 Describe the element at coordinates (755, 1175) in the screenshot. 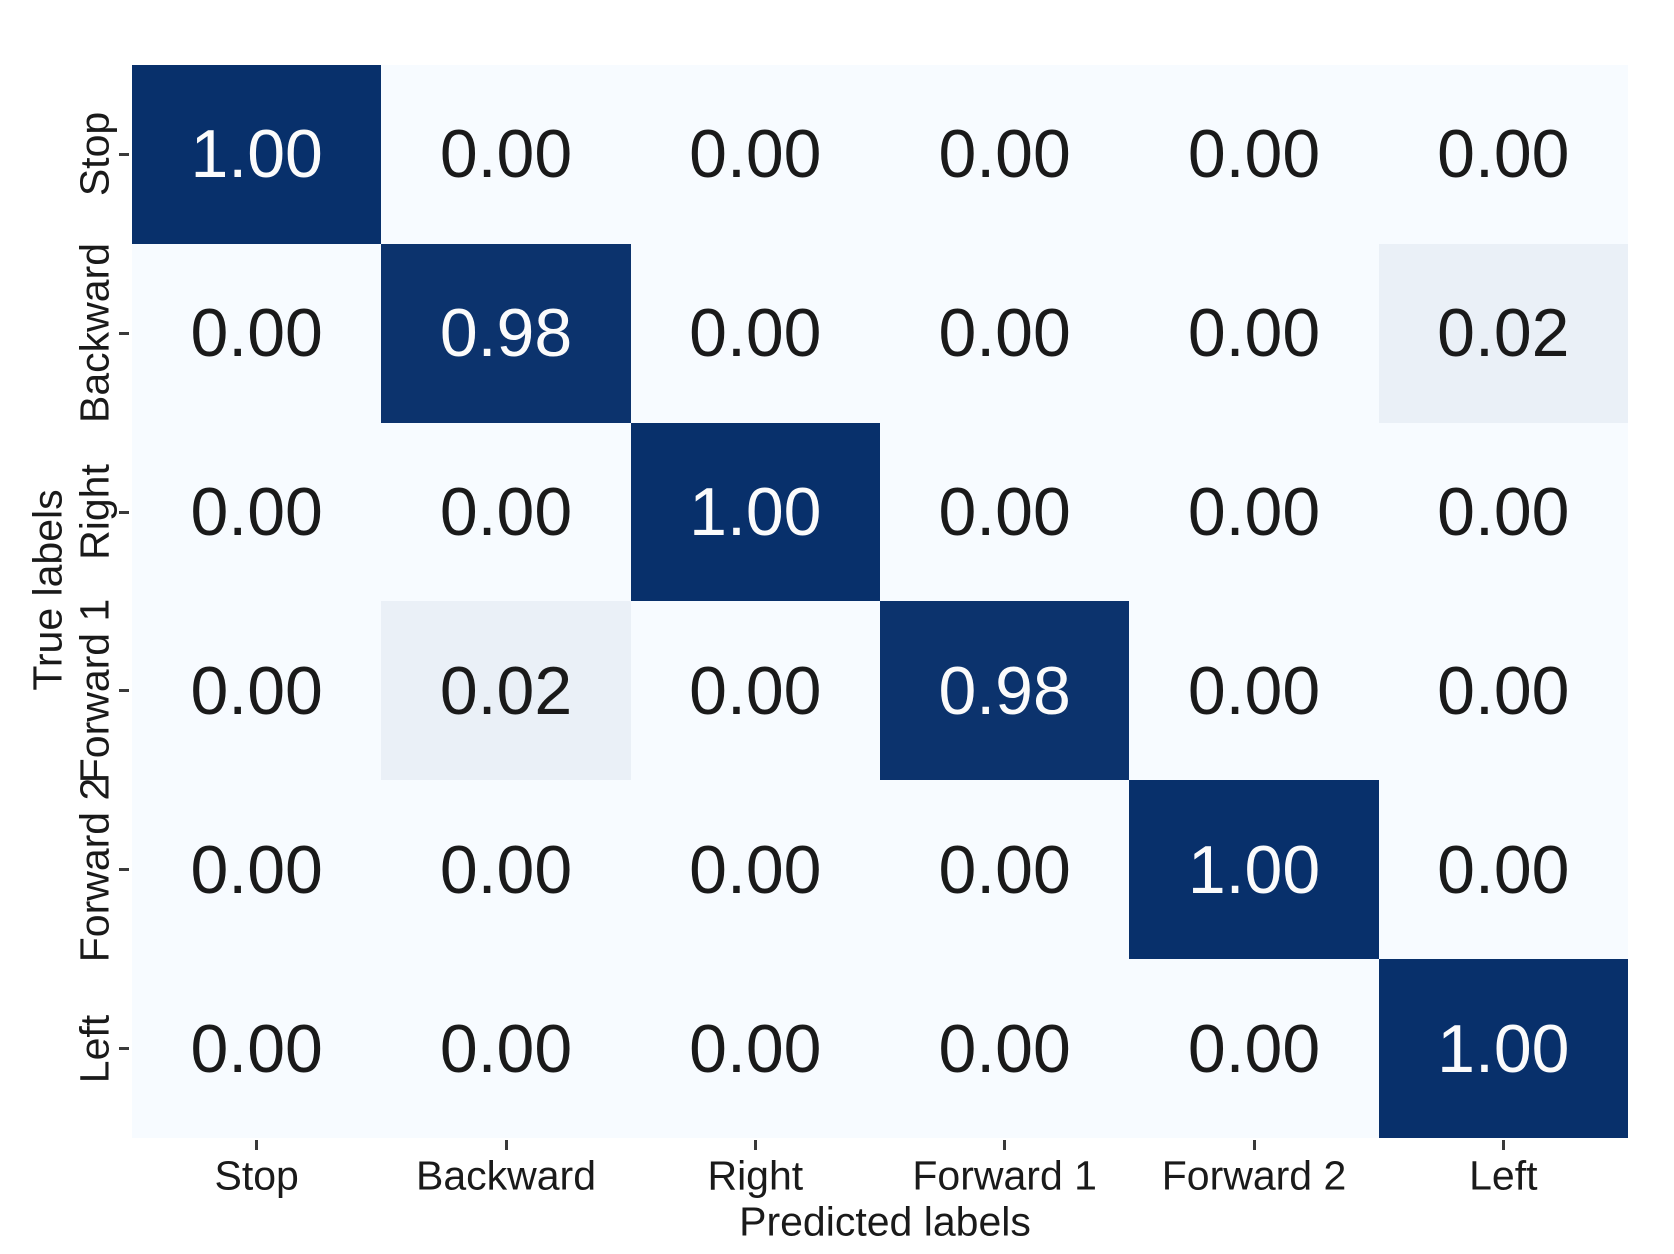

I see `x-tick-label: Right` at that location.